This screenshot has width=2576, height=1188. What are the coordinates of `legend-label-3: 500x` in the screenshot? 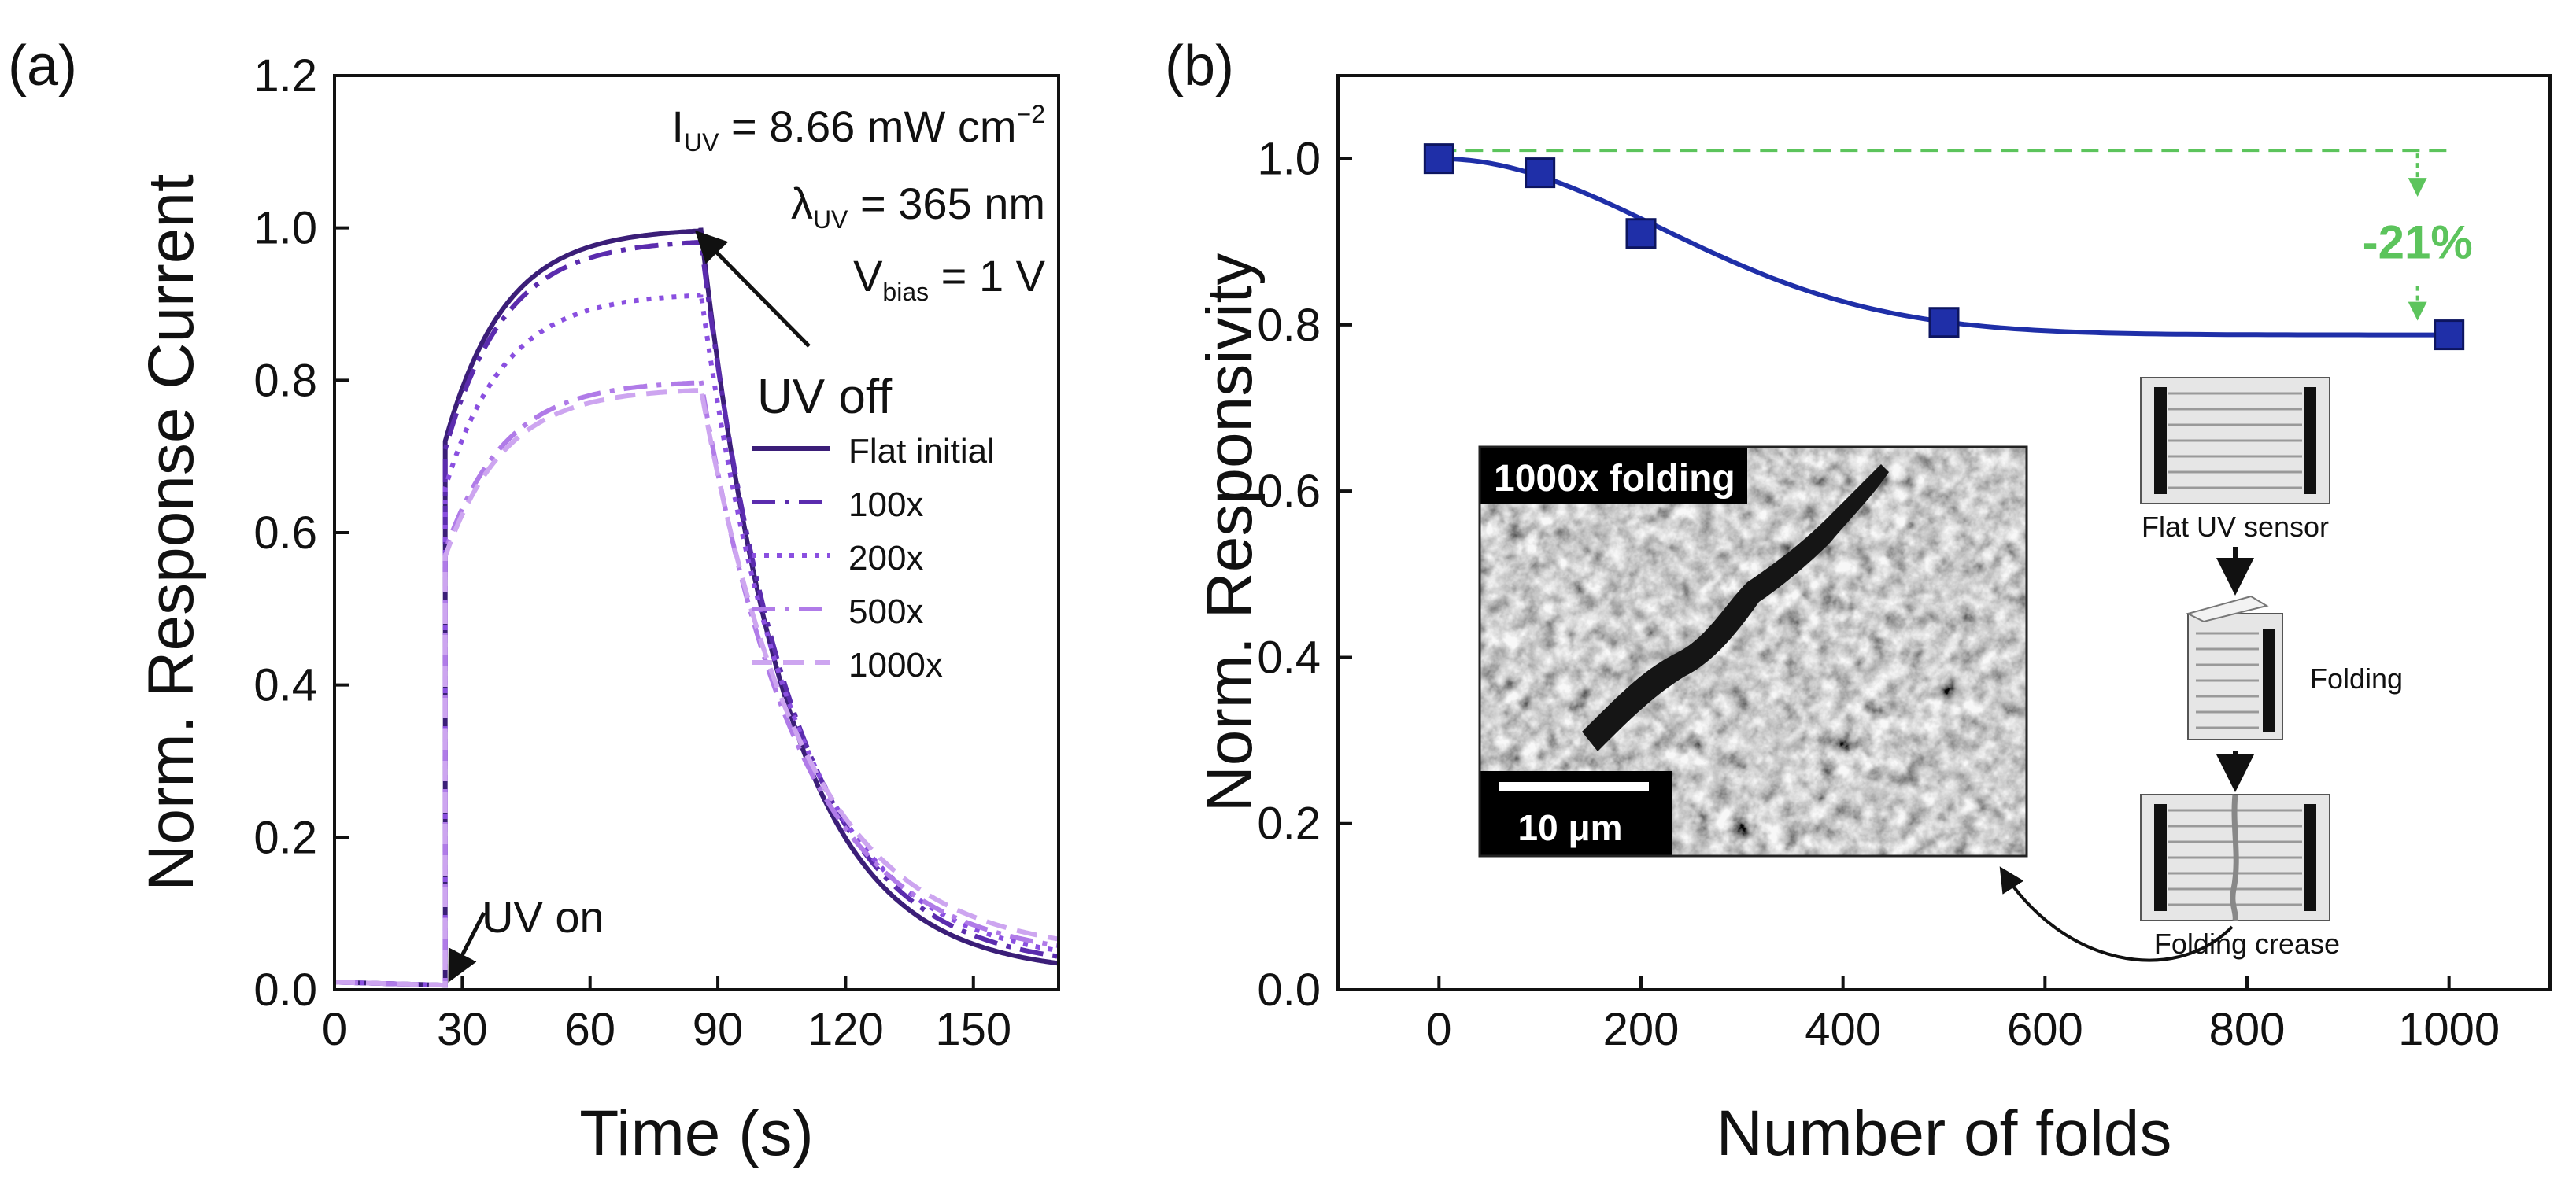 It's located at (885, 611).